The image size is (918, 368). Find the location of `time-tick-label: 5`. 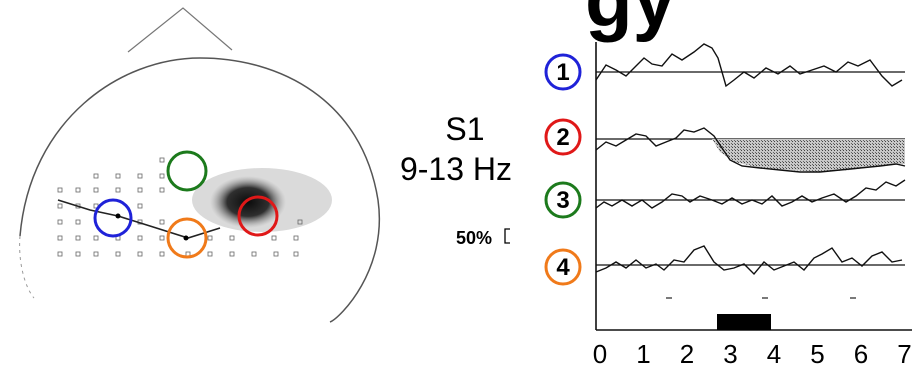

time-tick-label: 5 is located at coordinates (817, 353).